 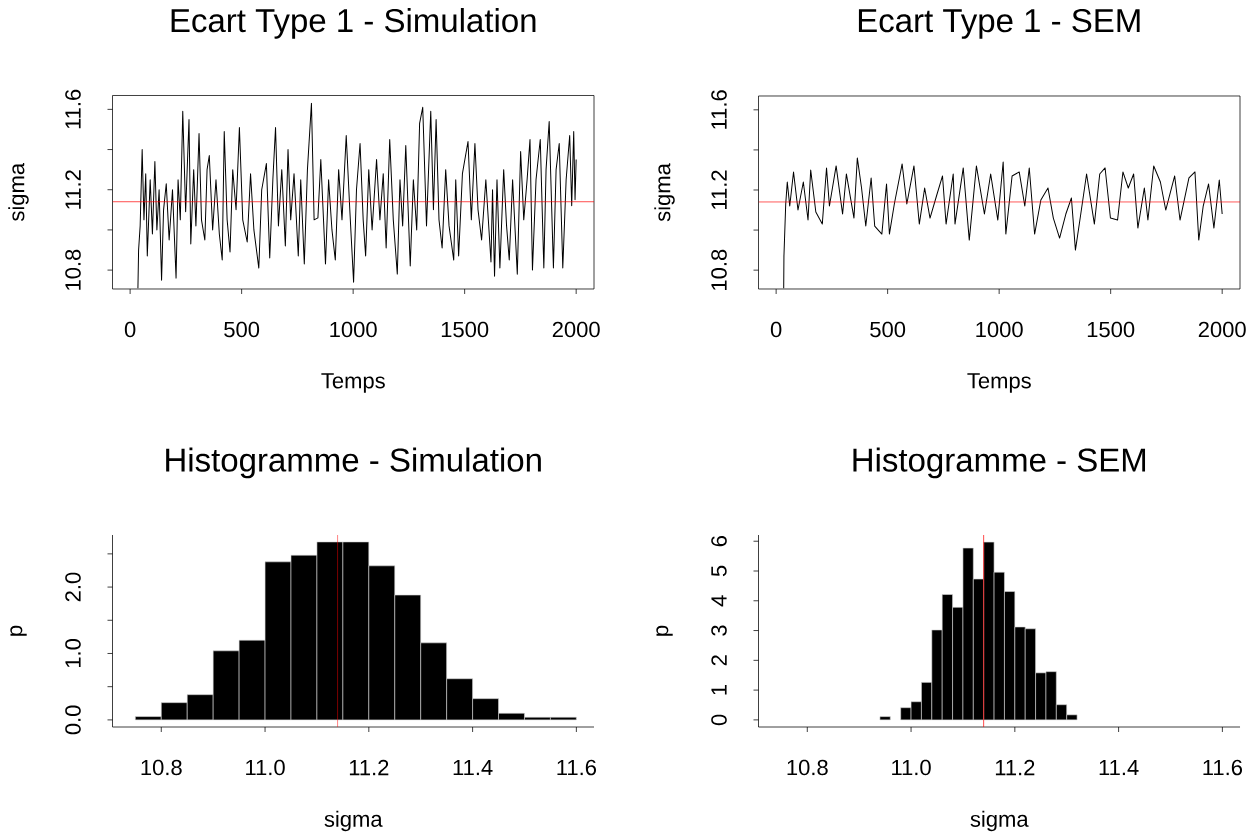 What do you see at coordinates (719, 541) in the screenshot?
I see `y-tick-label: 6` at bounding box center [719, 541].